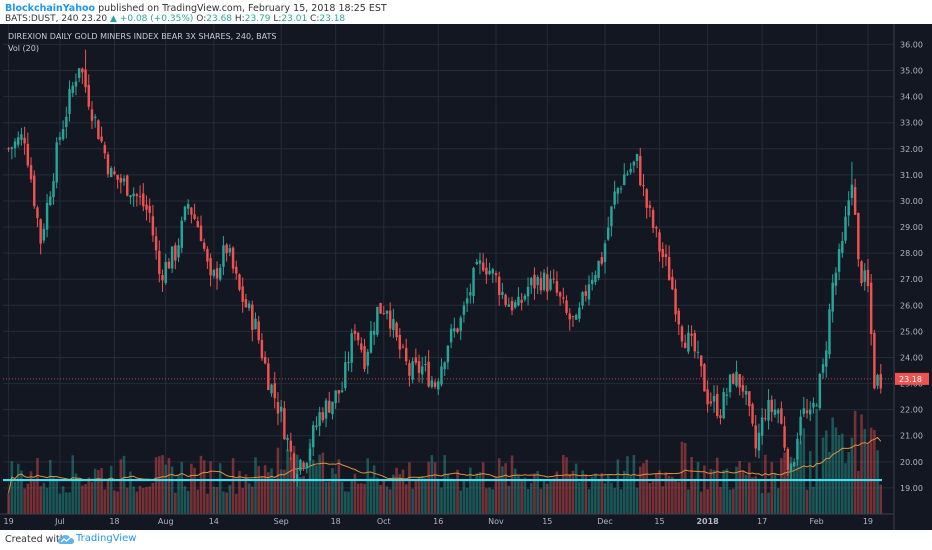 The height and width of the screenshot is (550, 932). What do you see at coordinates (94, 19) in the screenshot?
I see `last-price: 23.20` at bounding box center [94, 19].